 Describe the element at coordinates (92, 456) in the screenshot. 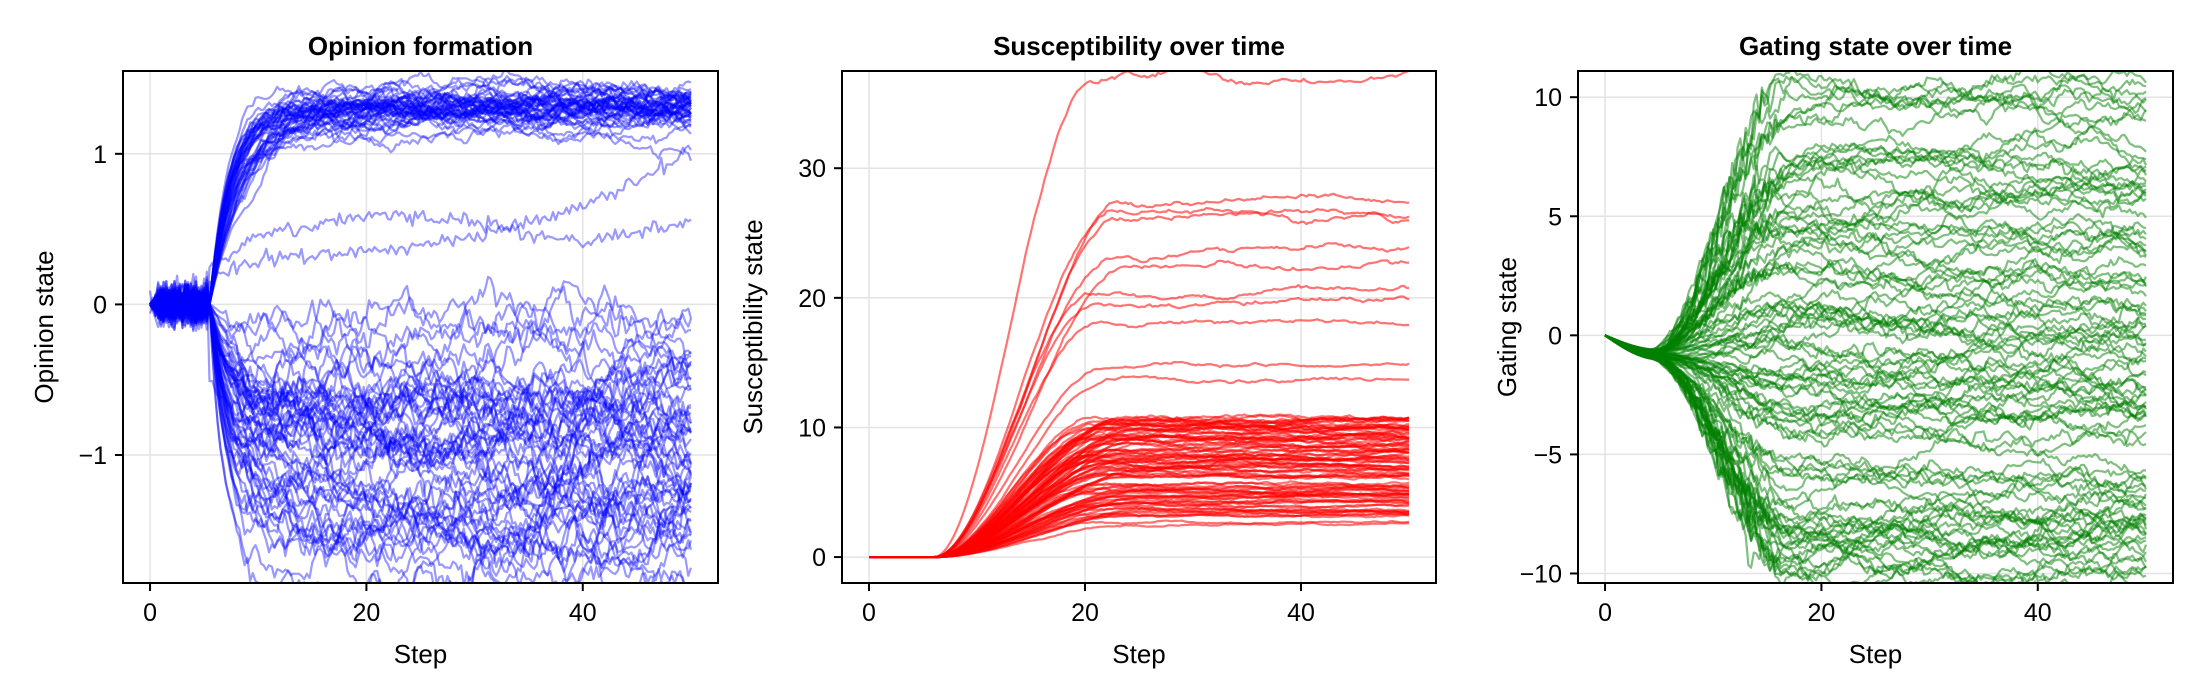

I see `y-tick-label: −1` at that location.